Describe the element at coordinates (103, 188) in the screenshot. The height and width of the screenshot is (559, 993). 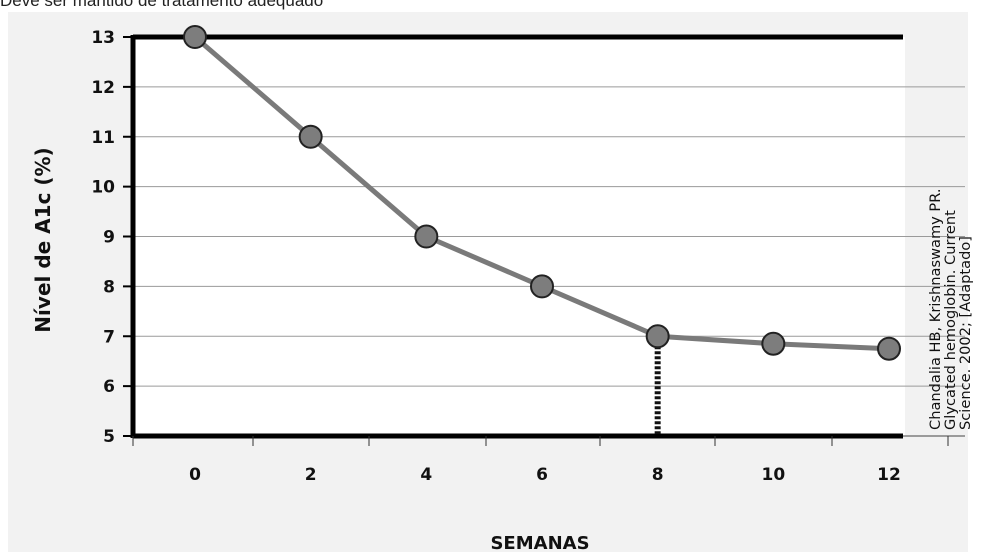
I see `y-tick-label: 10` at that location.